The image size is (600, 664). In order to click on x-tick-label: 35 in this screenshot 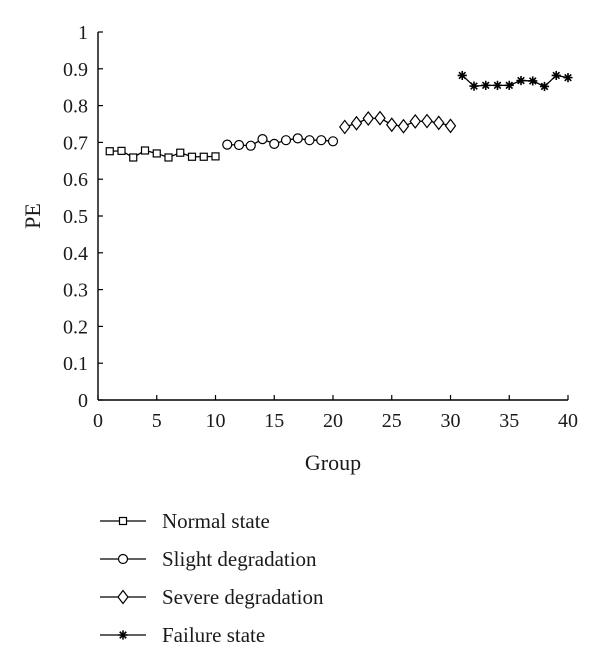, I will do `click(509, 421)`.